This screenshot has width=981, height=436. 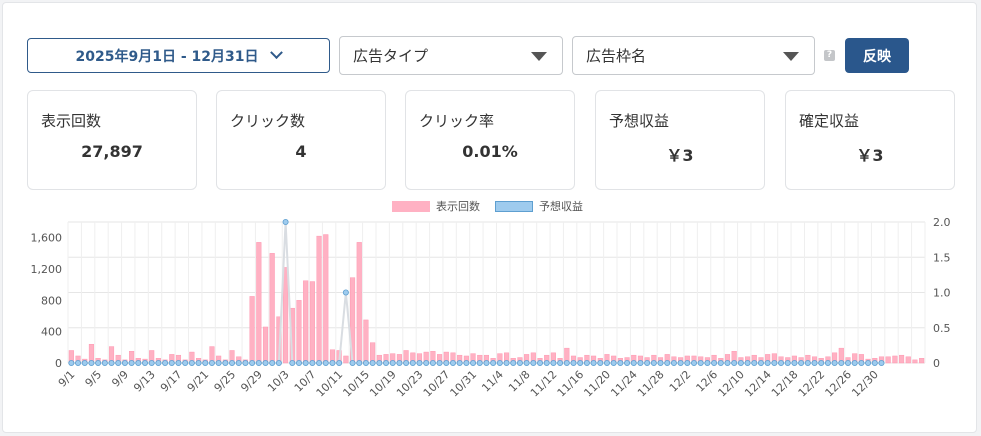 I want to click on legend-item-revenue: 予想収益, so click(x=539, y=206).